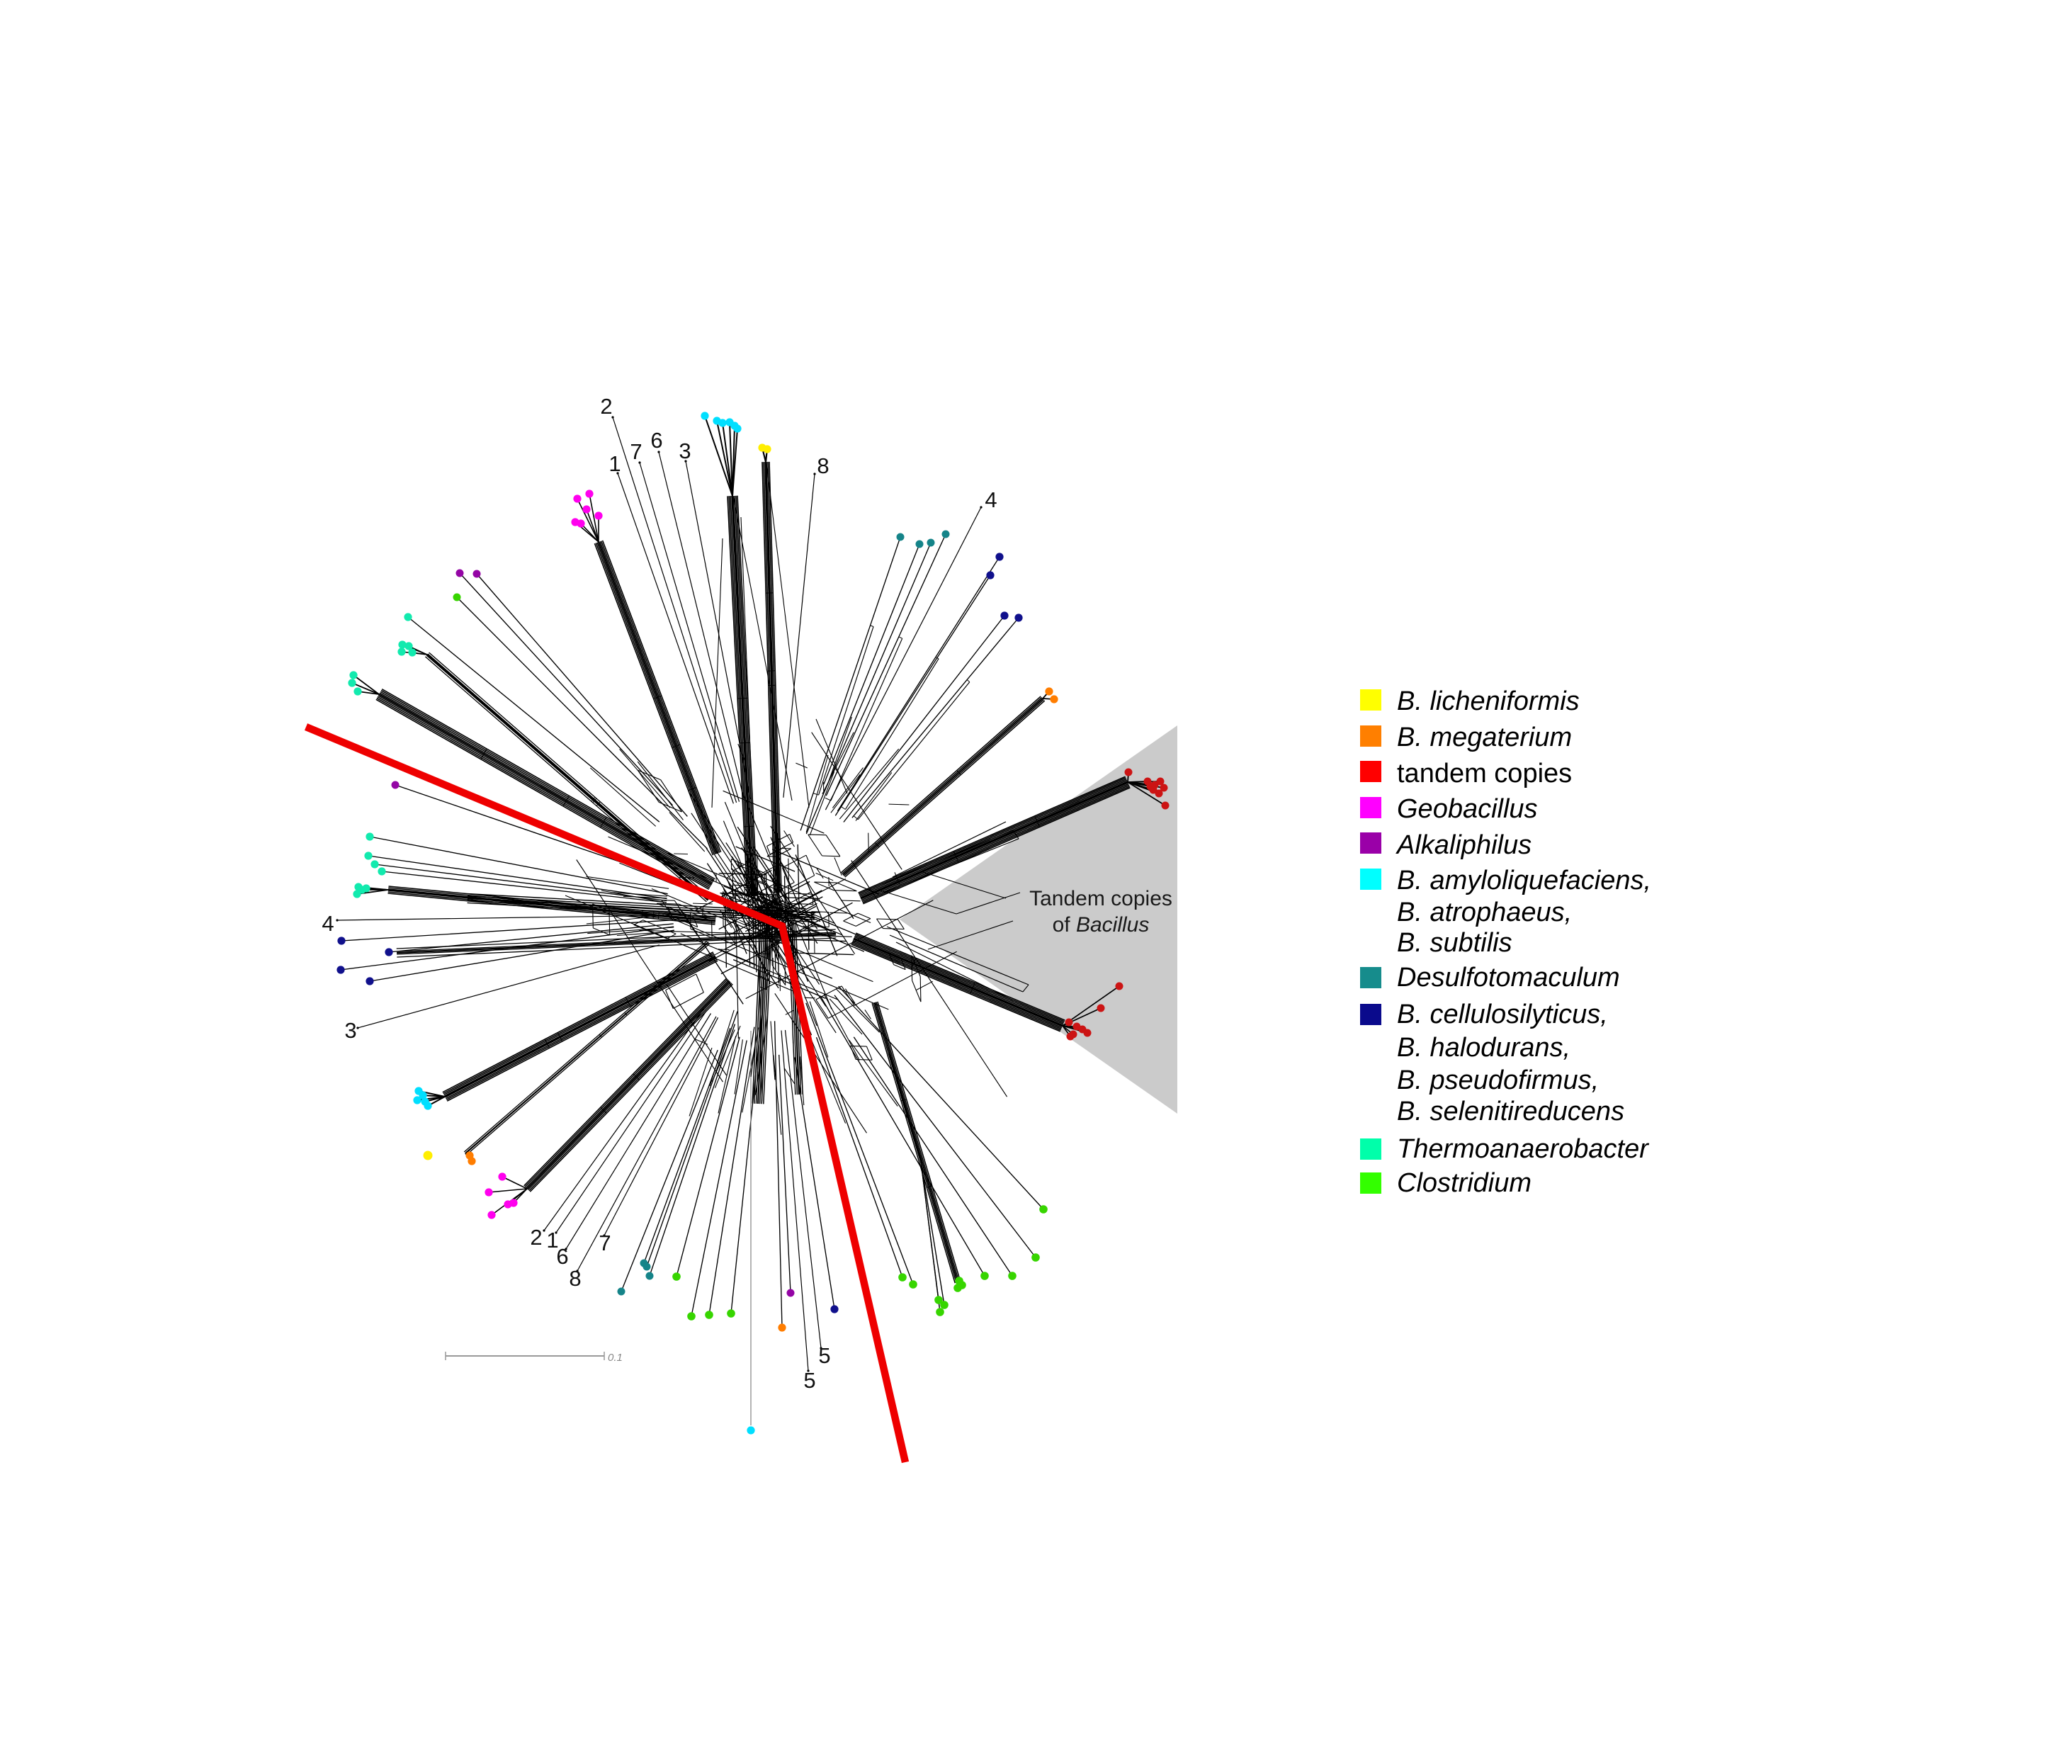 Image resolution: width=2072 pixels, height=1764 pixels. I want to click on svg-text: Desulfotomaculum, so click(1509, 978).